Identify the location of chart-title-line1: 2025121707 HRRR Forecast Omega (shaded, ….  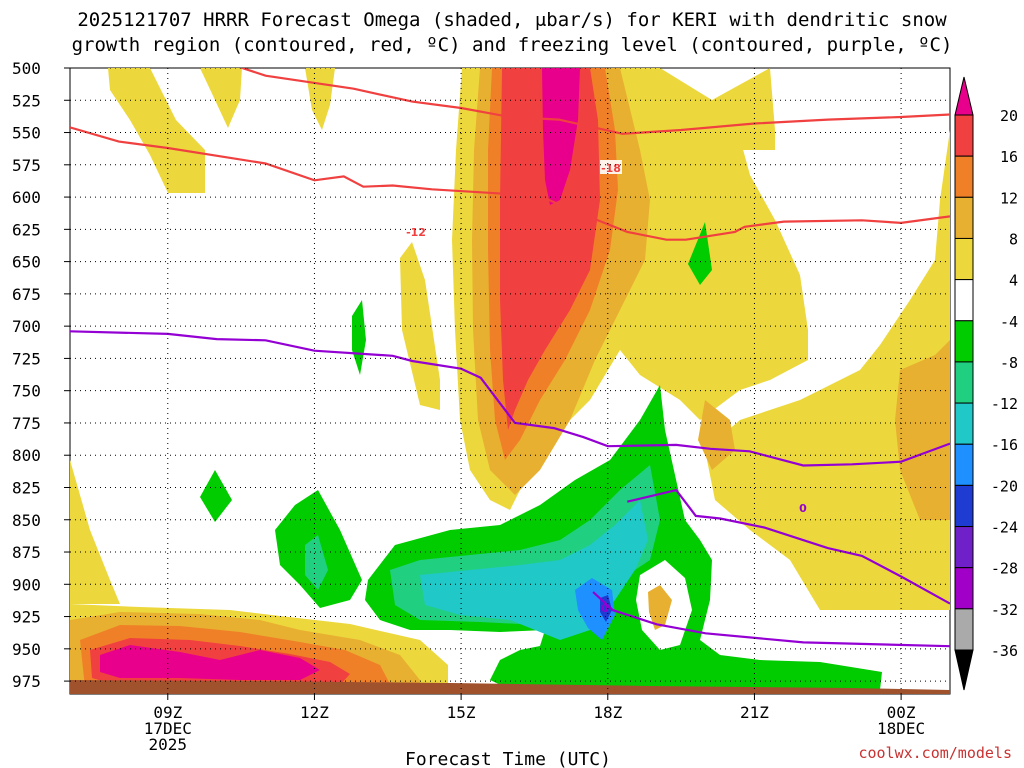
(512, 20).